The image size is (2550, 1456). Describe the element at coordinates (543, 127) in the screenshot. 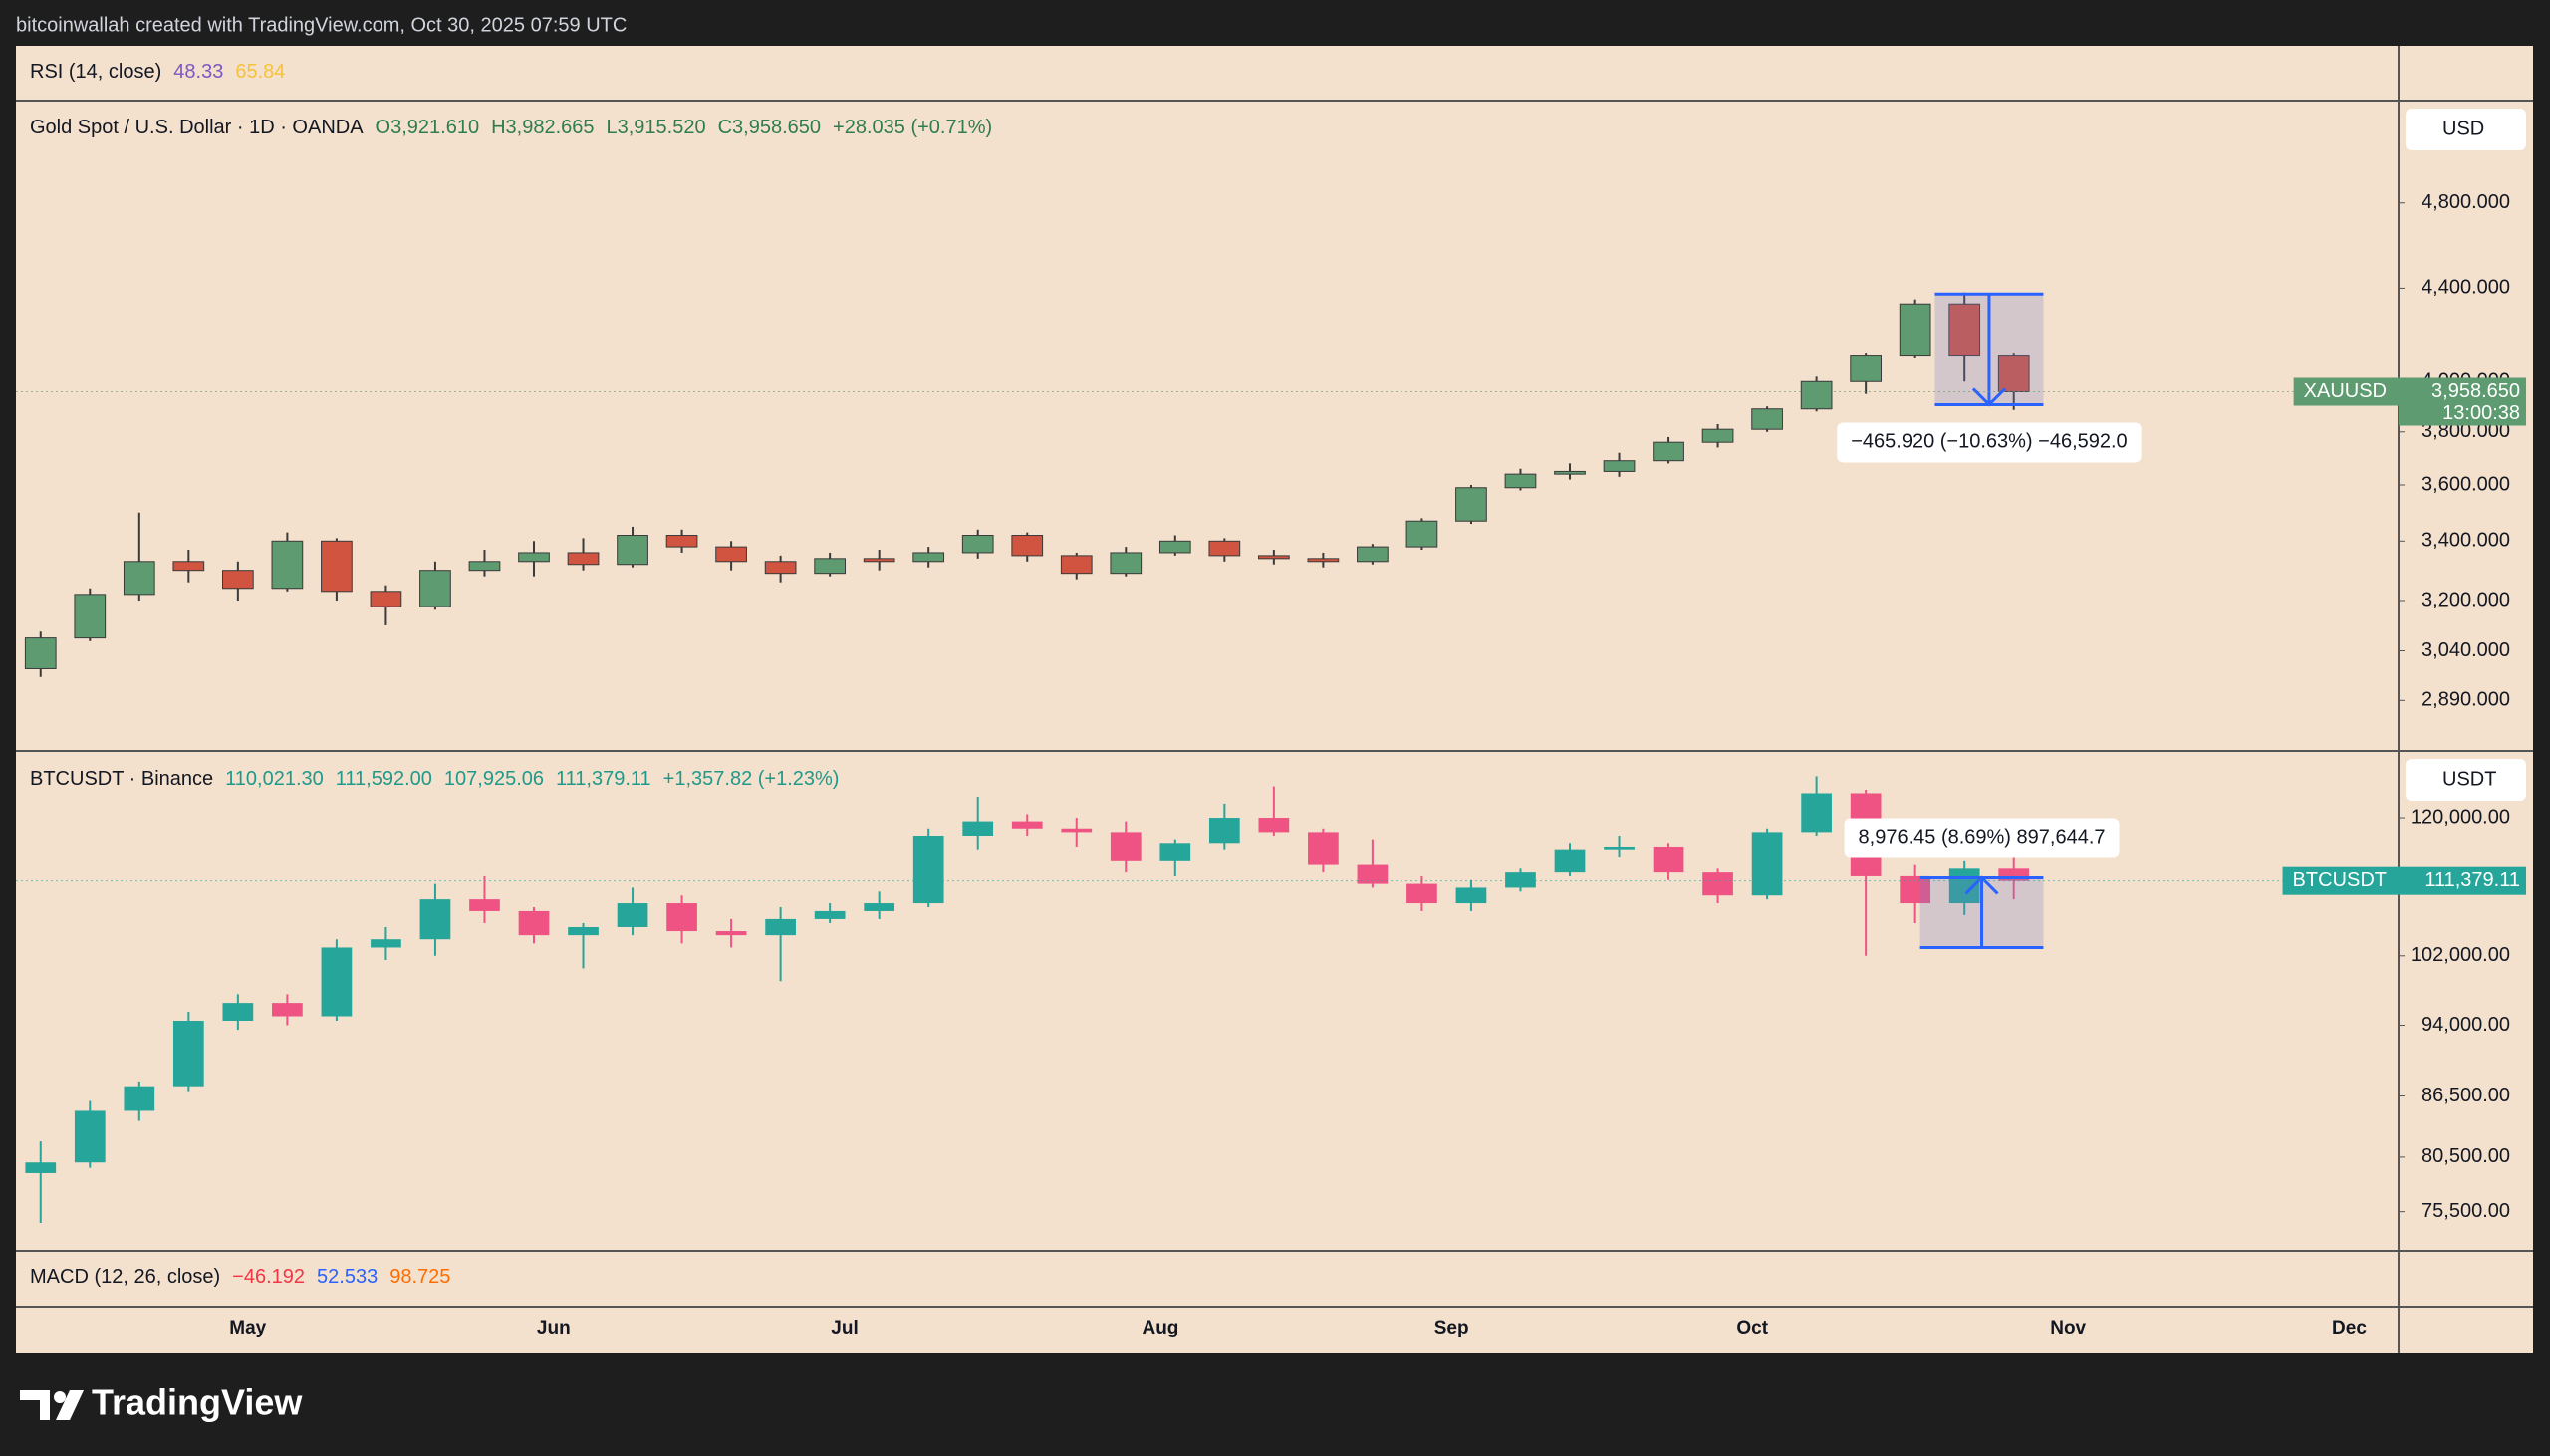

I see `ohlc-value: H3,982.665` at that location.